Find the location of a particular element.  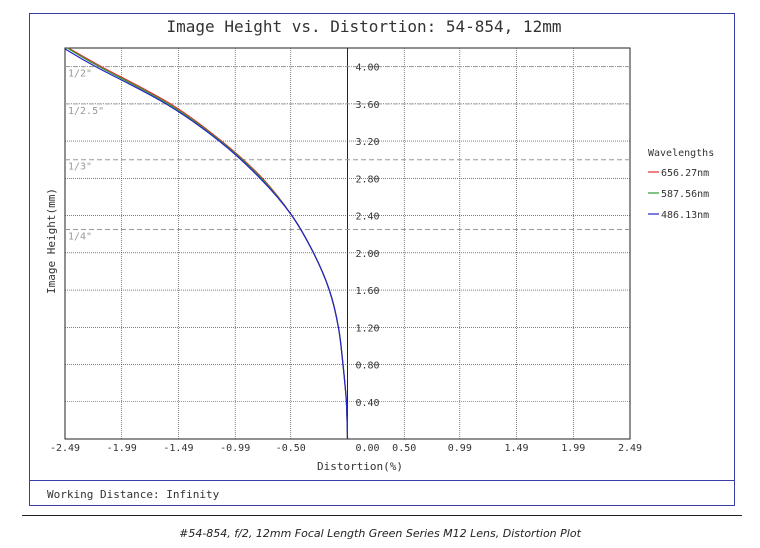

legend: 656.27nm 587.56nm 486.13nm is located at coordinates (678, 194).